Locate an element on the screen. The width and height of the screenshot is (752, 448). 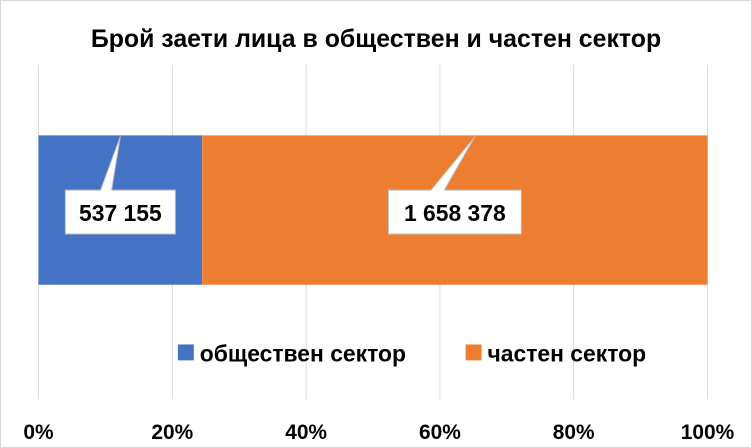
x-tick-label: 60% is located at coordinates (440, 432).